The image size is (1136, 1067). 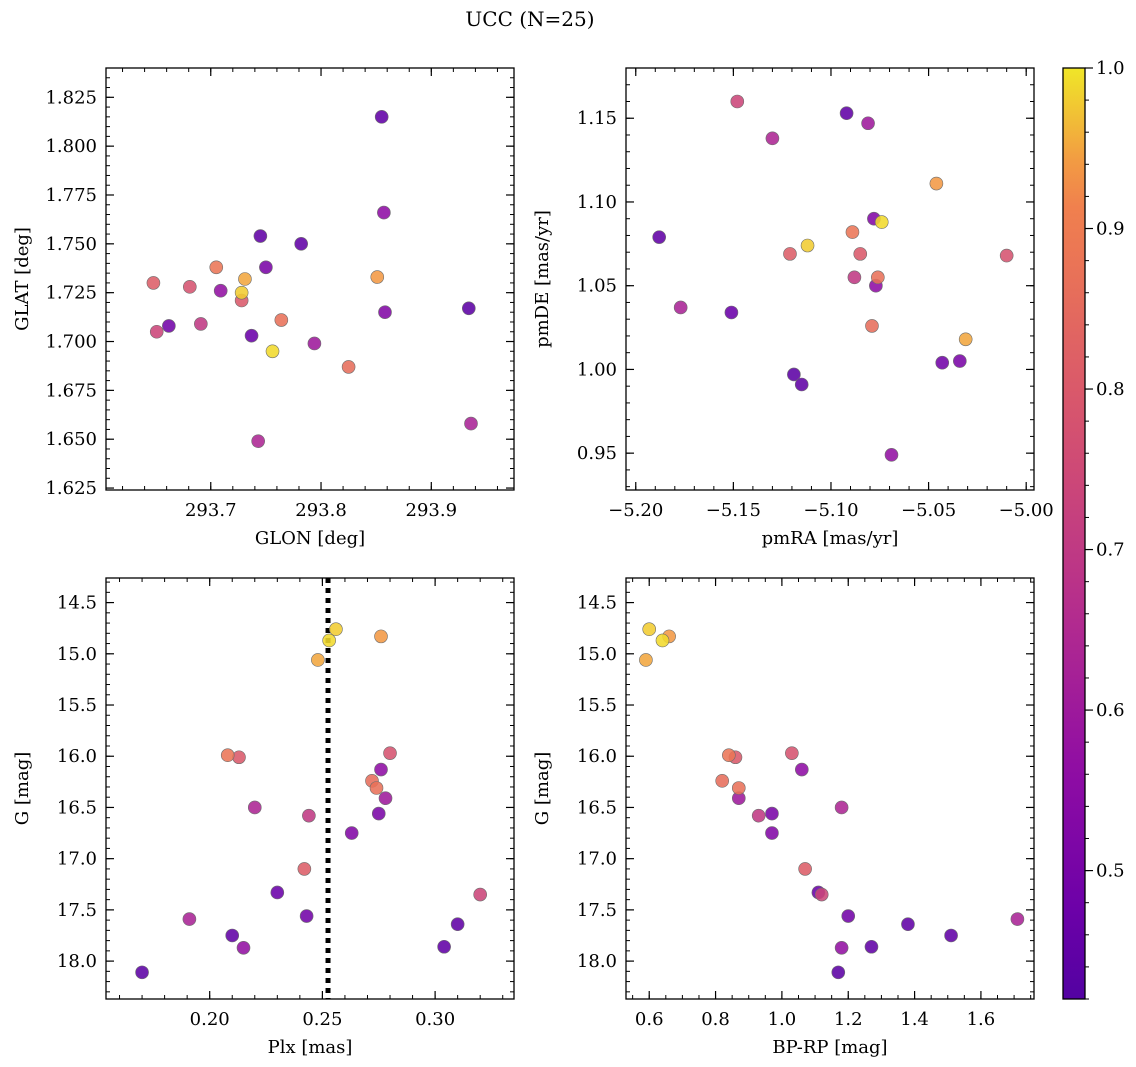 I want to click on x-tick-label: 0.30, so click(x=435, y=1019).